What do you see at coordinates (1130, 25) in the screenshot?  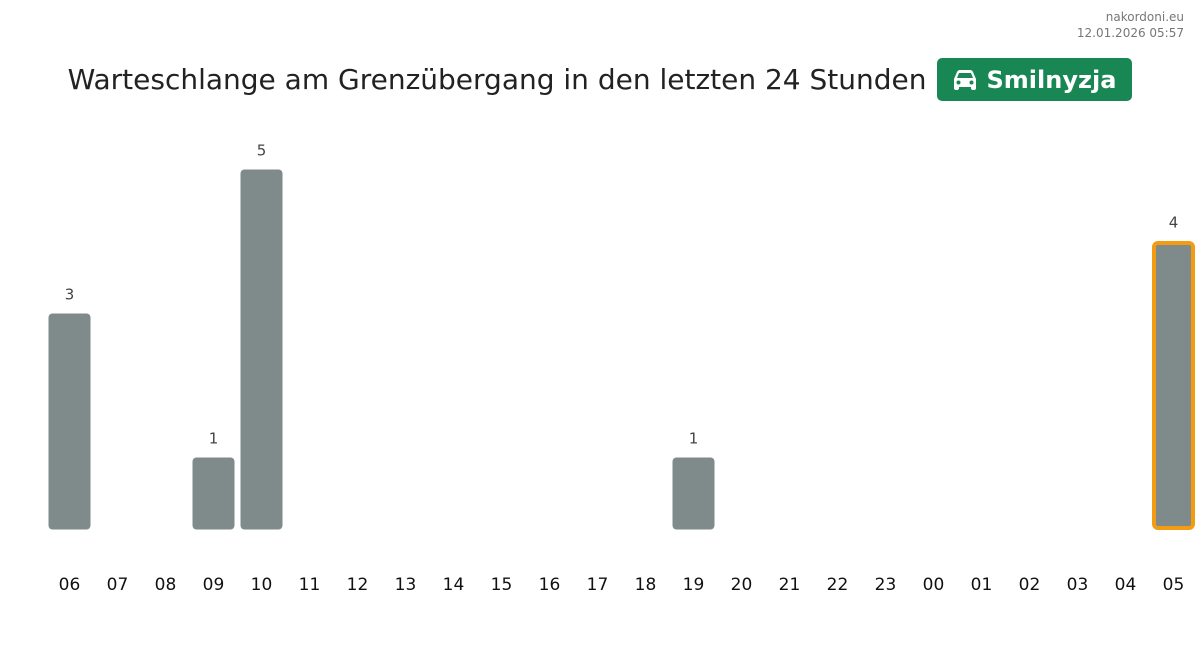 I see `site-info: nakordoni.eu 12.01.2026 05:57` at bounding box center [1130, 25].